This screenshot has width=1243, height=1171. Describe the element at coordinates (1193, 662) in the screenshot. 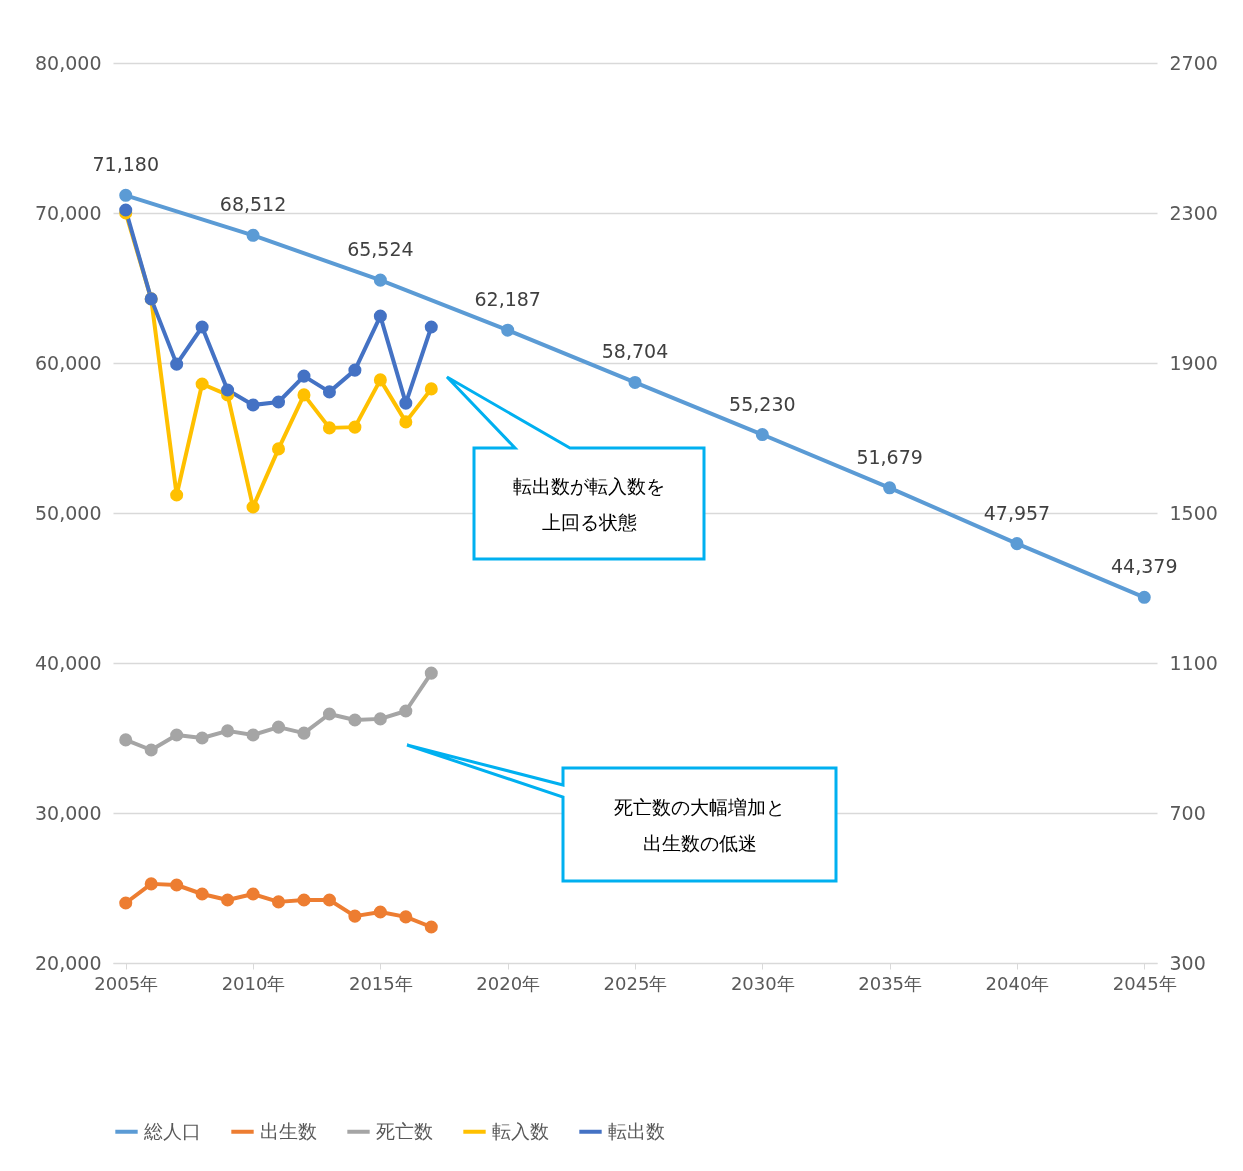

I see `y2-tick-label: 1100` at that location.